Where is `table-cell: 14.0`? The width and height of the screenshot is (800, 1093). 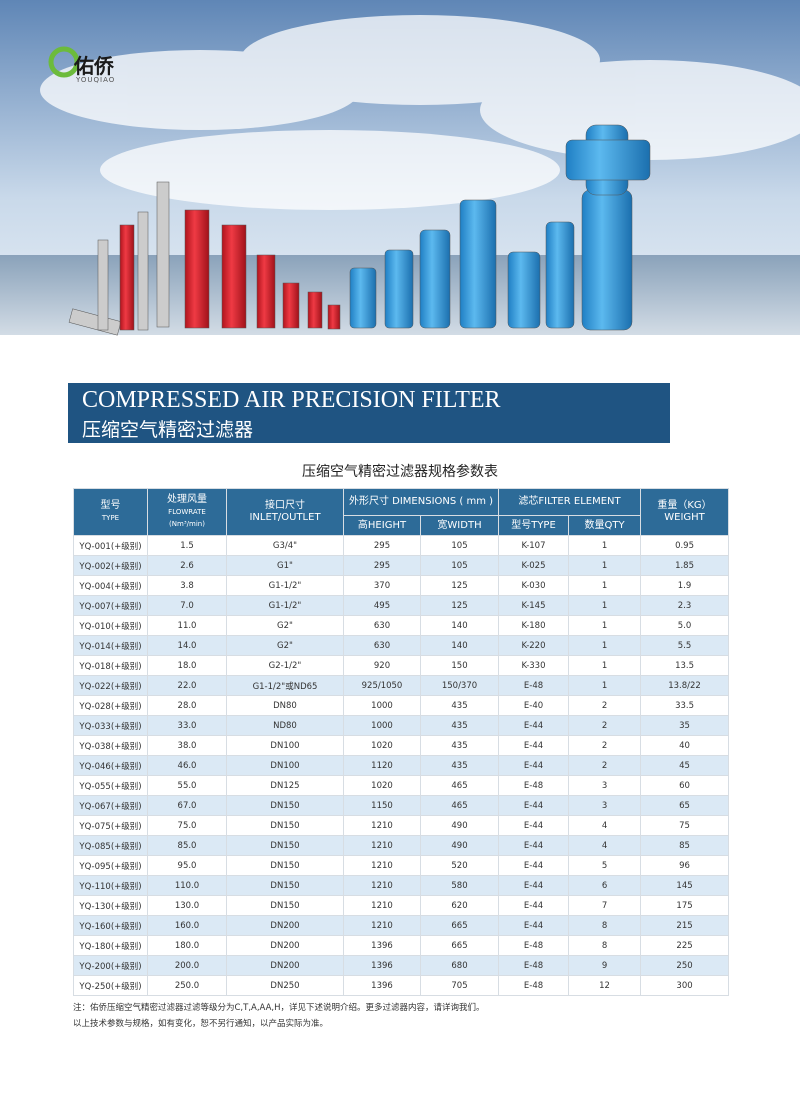
table-cell: 14.0 is located at coordinates (187, 645).